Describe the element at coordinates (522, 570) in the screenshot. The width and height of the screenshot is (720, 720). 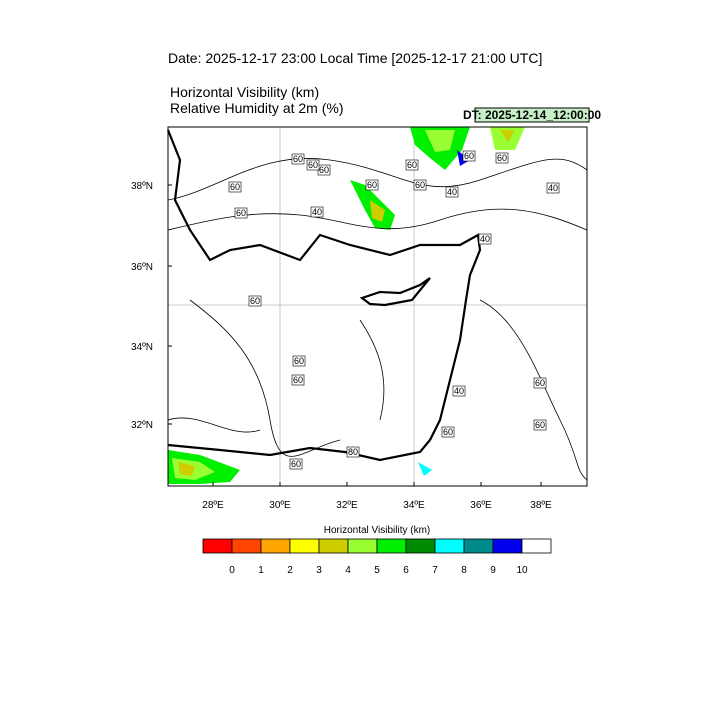
I see `colorbar-label: 10` at that location.